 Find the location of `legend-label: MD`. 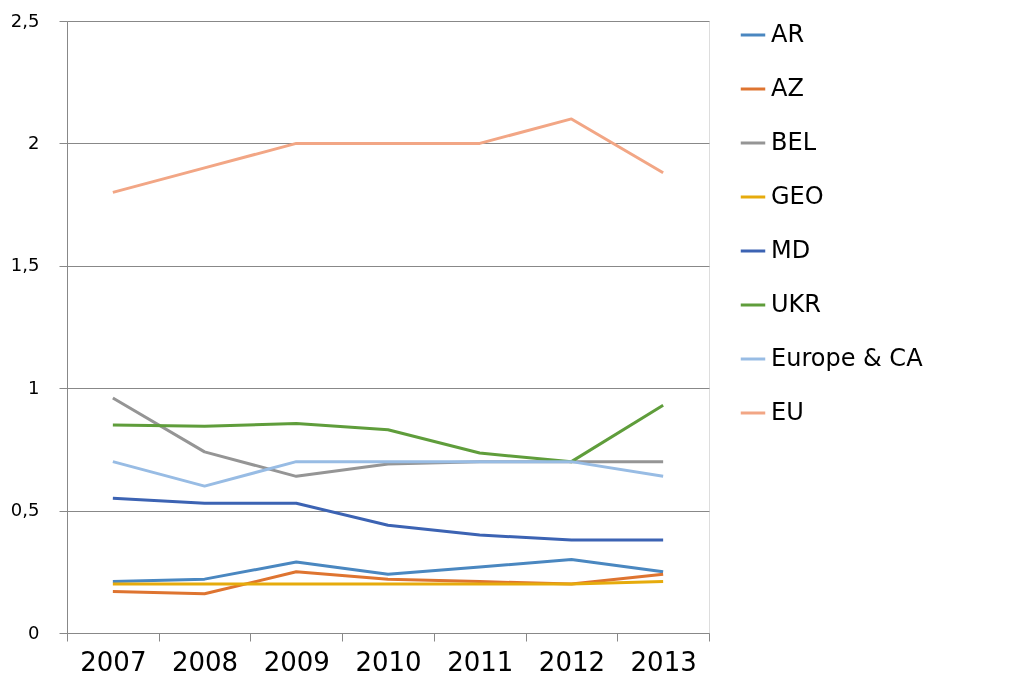

legend-label: MD is located at coordinates (791, 250).